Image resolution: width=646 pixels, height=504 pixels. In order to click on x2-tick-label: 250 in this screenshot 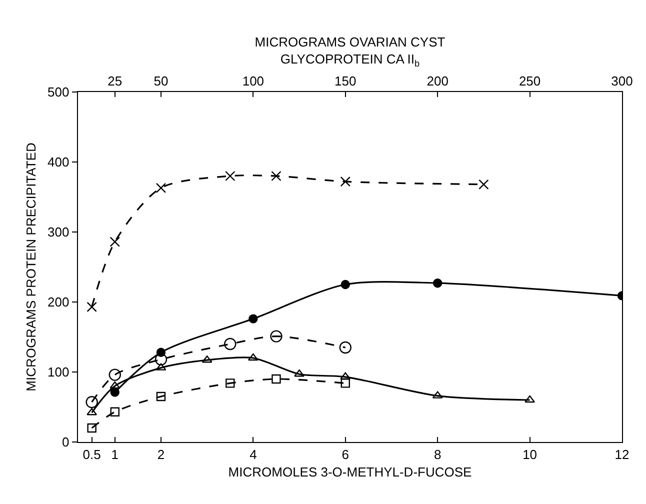, I will do `click(529, 81)`.